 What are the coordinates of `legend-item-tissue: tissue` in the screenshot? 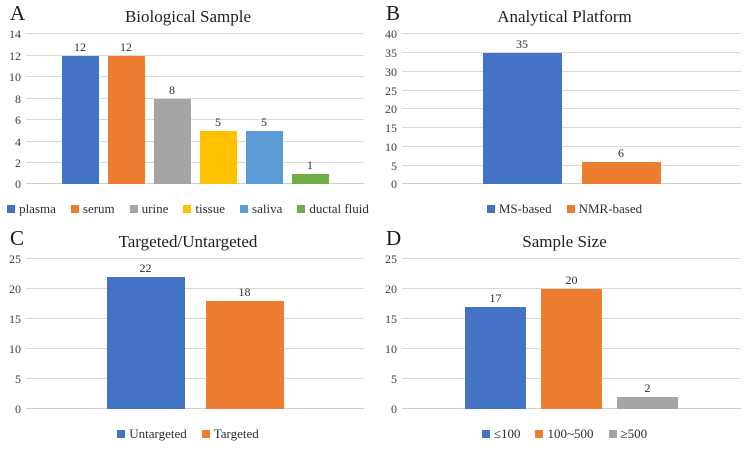 It's located at (204, 209).